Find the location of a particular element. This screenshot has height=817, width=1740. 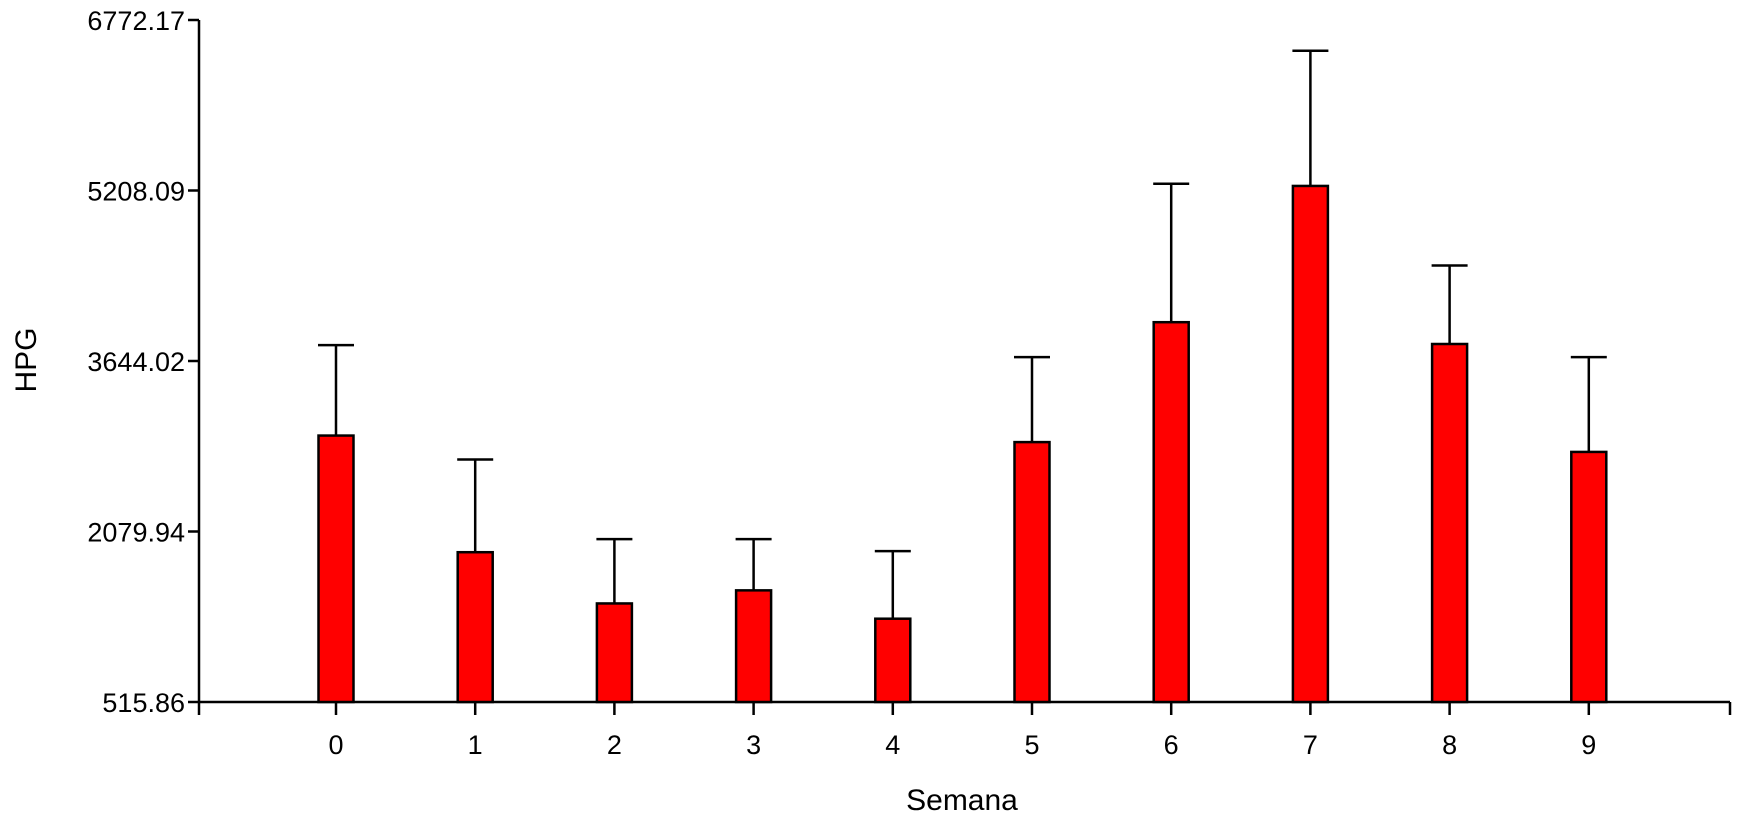

x-tick-label: 5 is located at coordinates (1031, 745).